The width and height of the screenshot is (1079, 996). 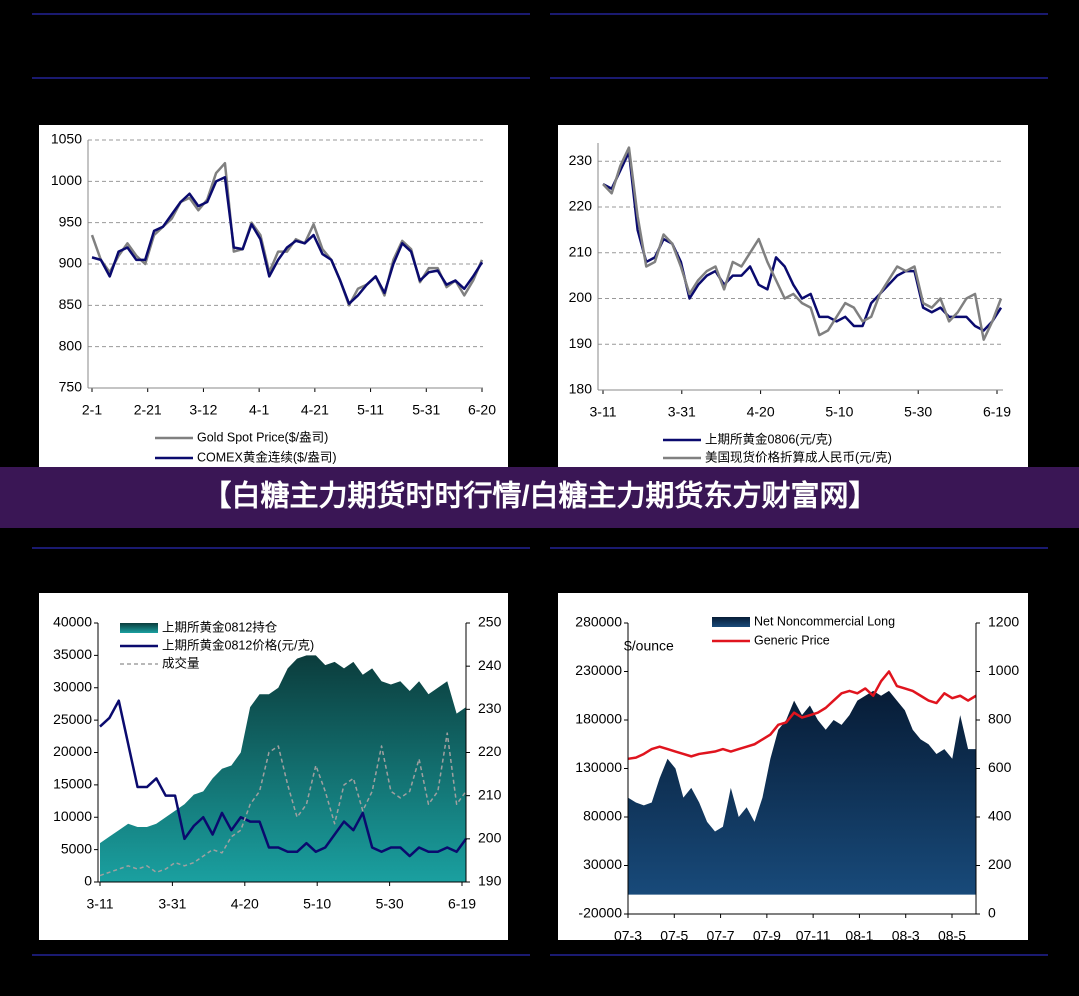 I want to click on x-tick-label: 2-21, so click(x=148, y=410).